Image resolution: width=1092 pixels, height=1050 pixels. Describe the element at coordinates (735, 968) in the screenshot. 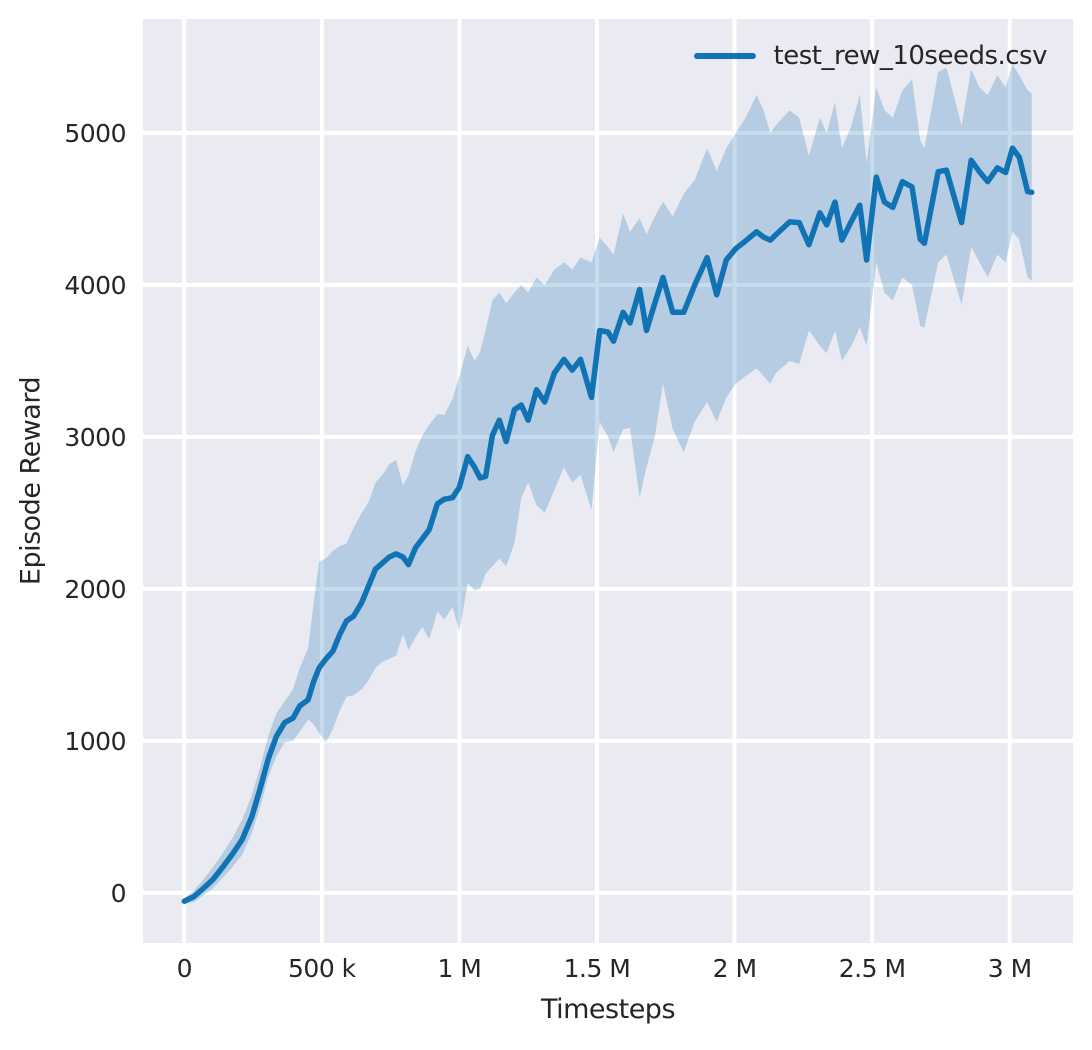

I see `x-tick-label: 2 M` at that location.